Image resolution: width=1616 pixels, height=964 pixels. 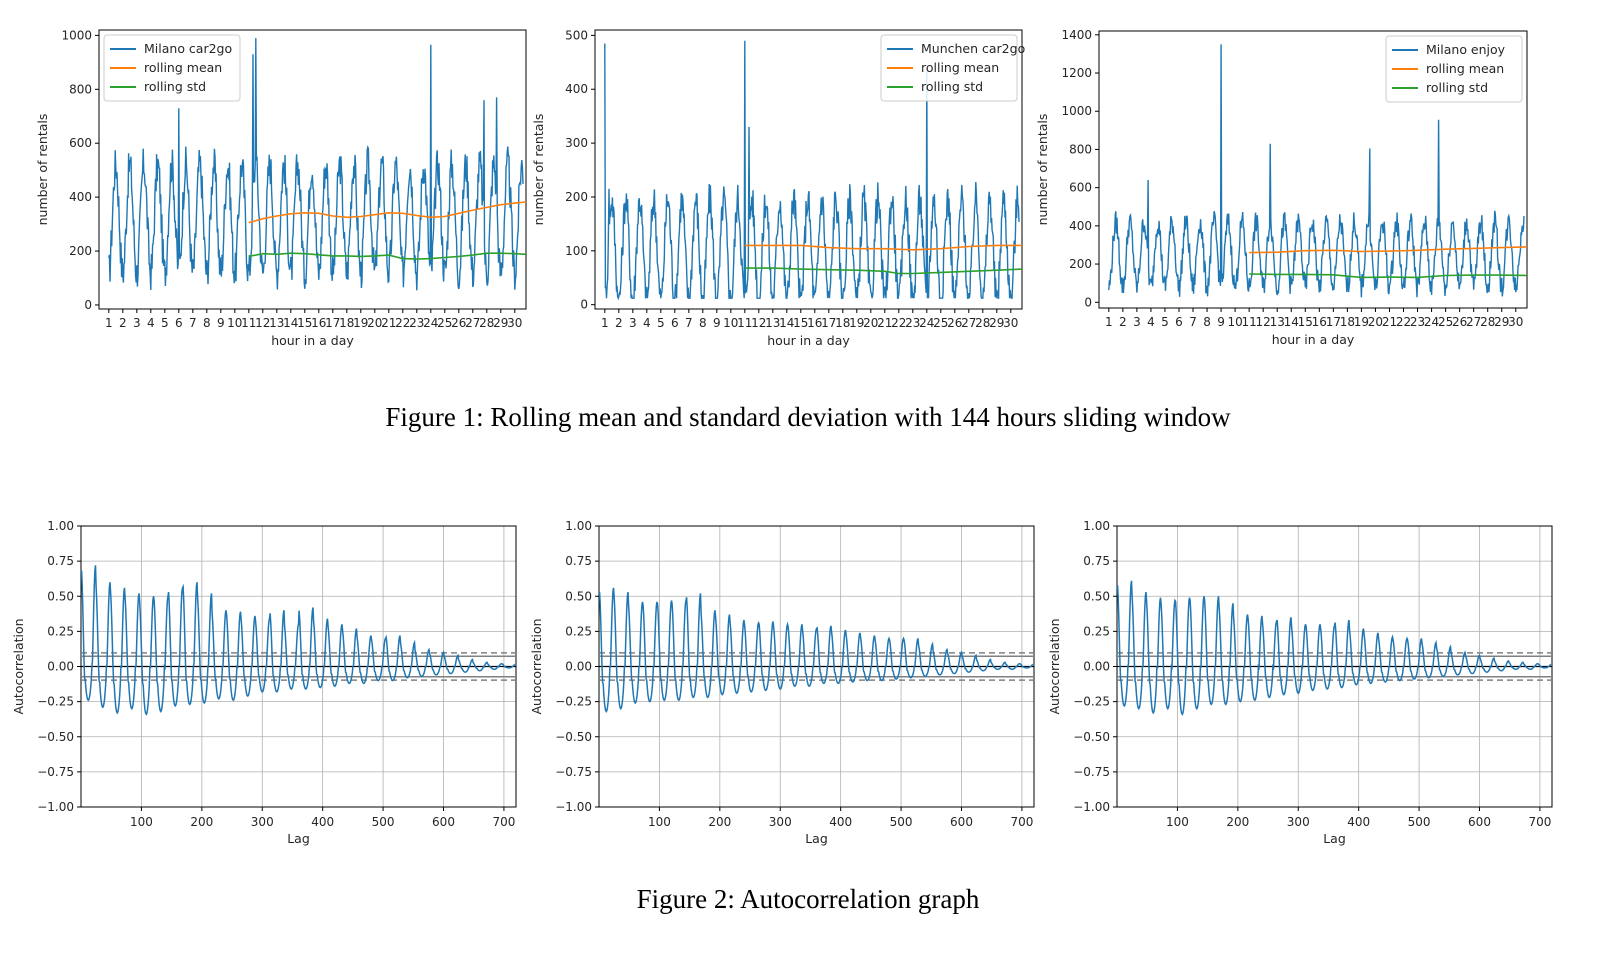 What do you see at coordinates (968, 323) in the screenshot?
I see `x-tick-label: 27` at bounding box center [968, 323].